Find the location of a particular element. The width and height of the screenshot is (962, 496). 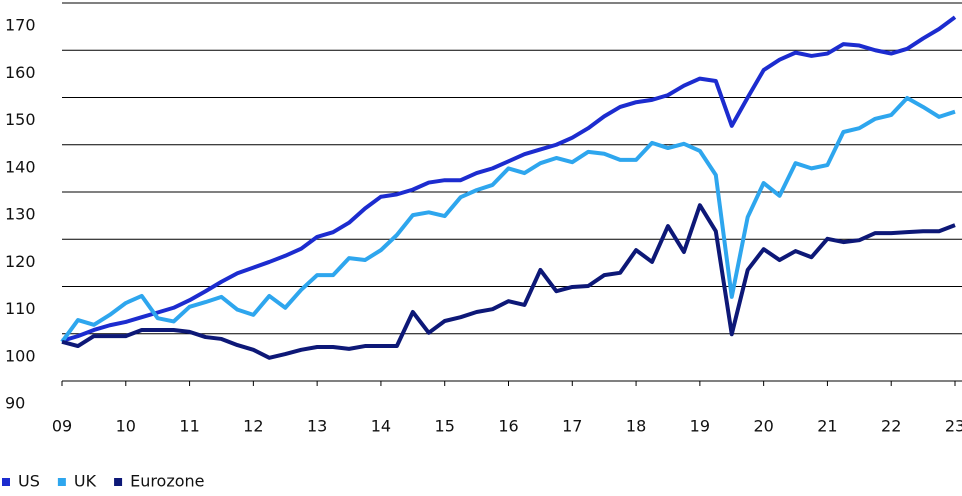

x-tick-label: 10 is located at coordinates (126, 426).